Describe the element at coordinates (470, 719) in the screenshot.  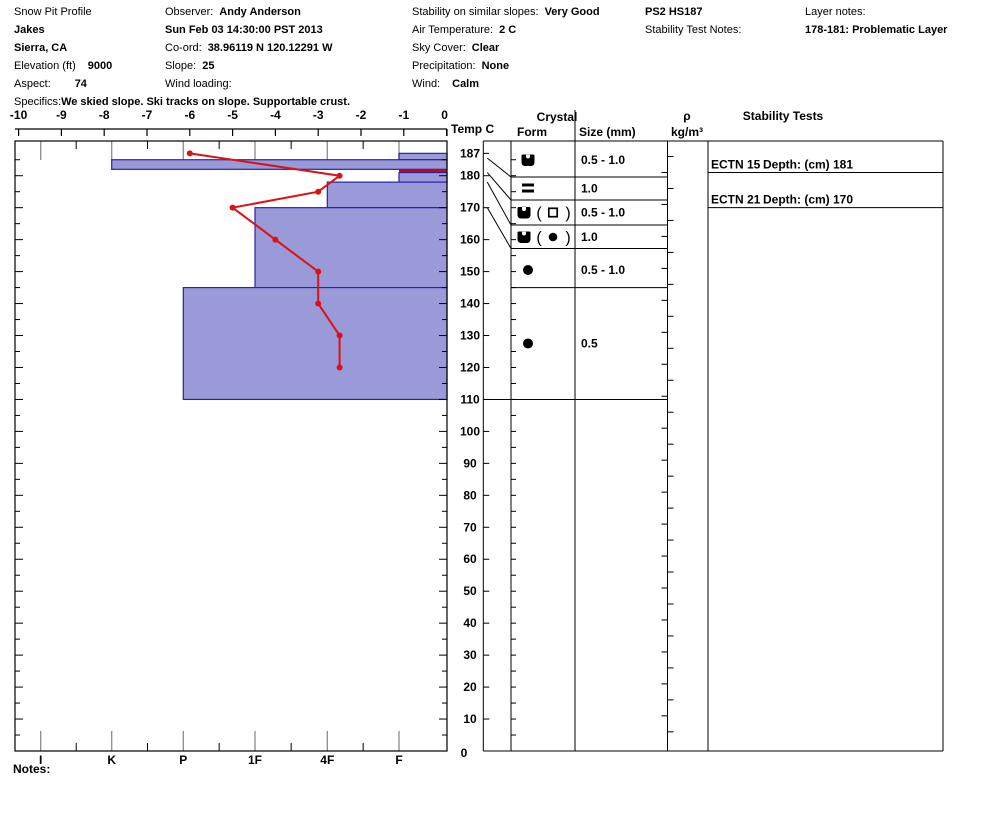
I see `depth-label: 10` at that location.